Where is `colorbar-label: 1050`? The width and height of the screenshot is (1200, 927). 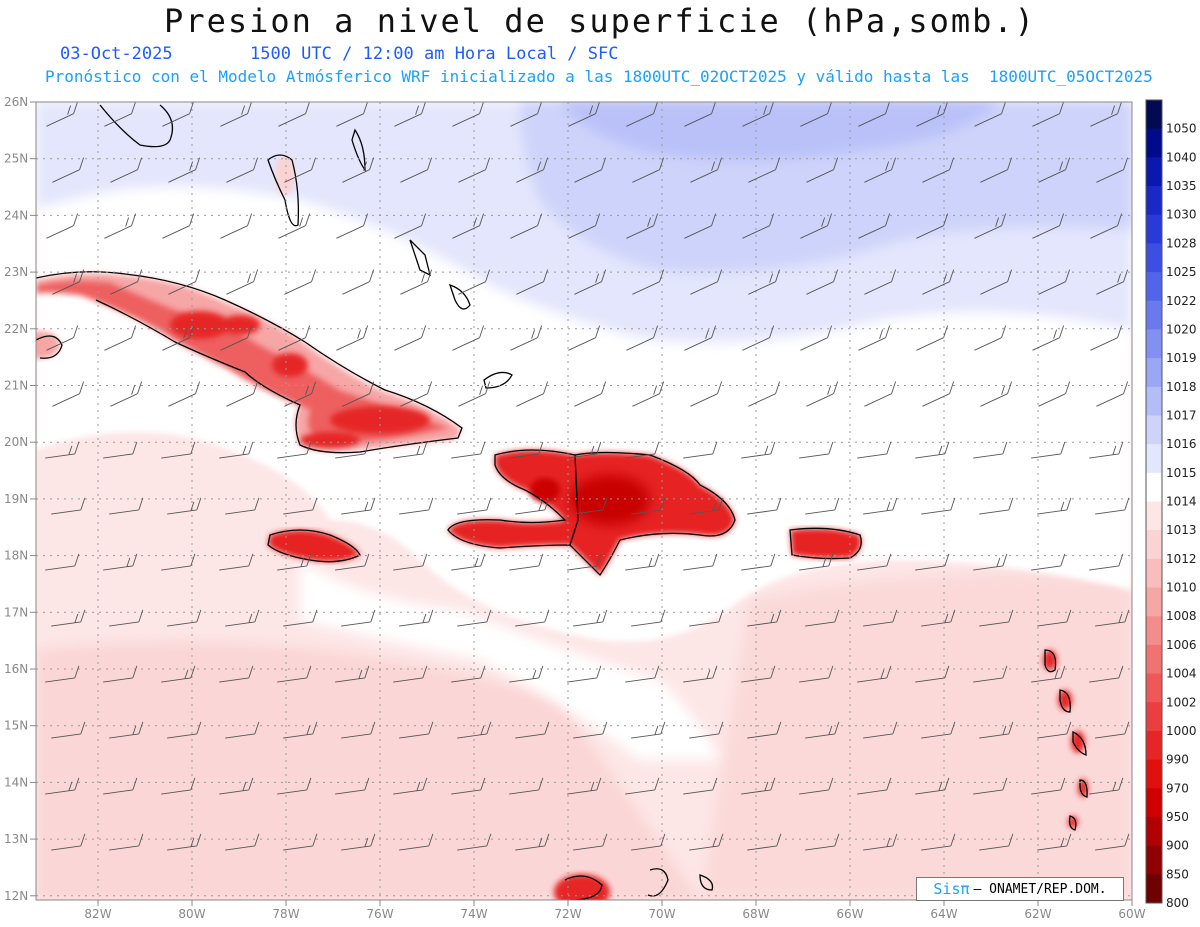 colorbar-label: 1050 is located at coordinates (1181, 129).